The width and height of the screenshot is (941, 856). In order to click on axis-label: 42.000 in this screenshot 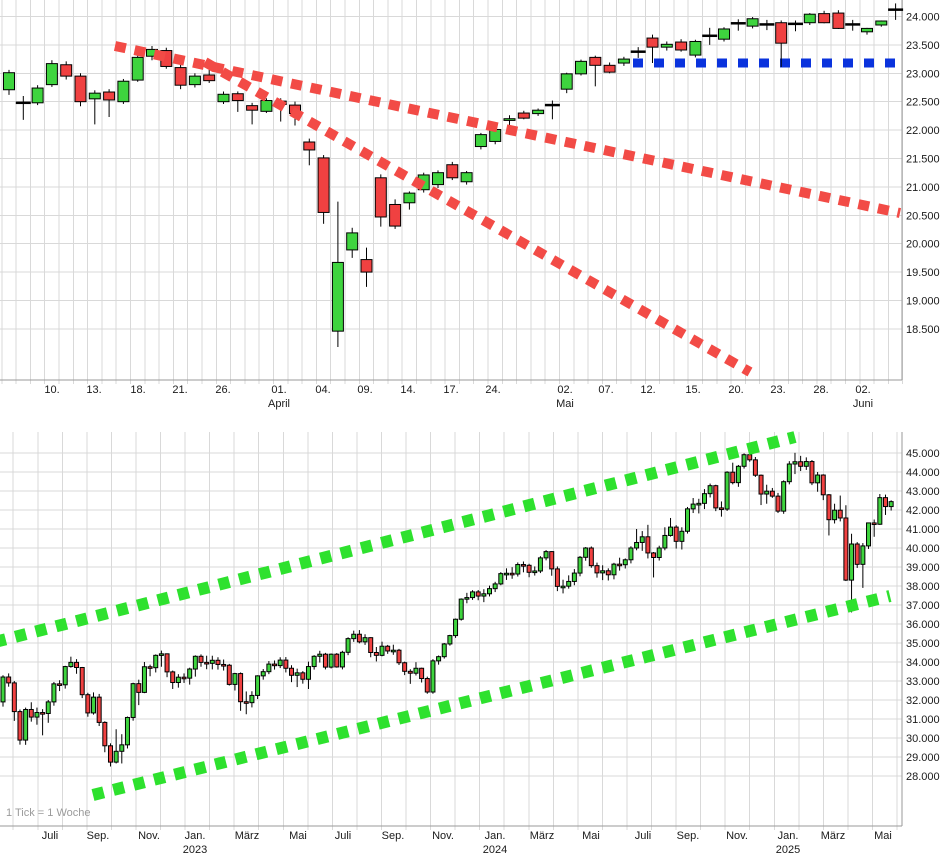, I will do `click(923, 511)`.